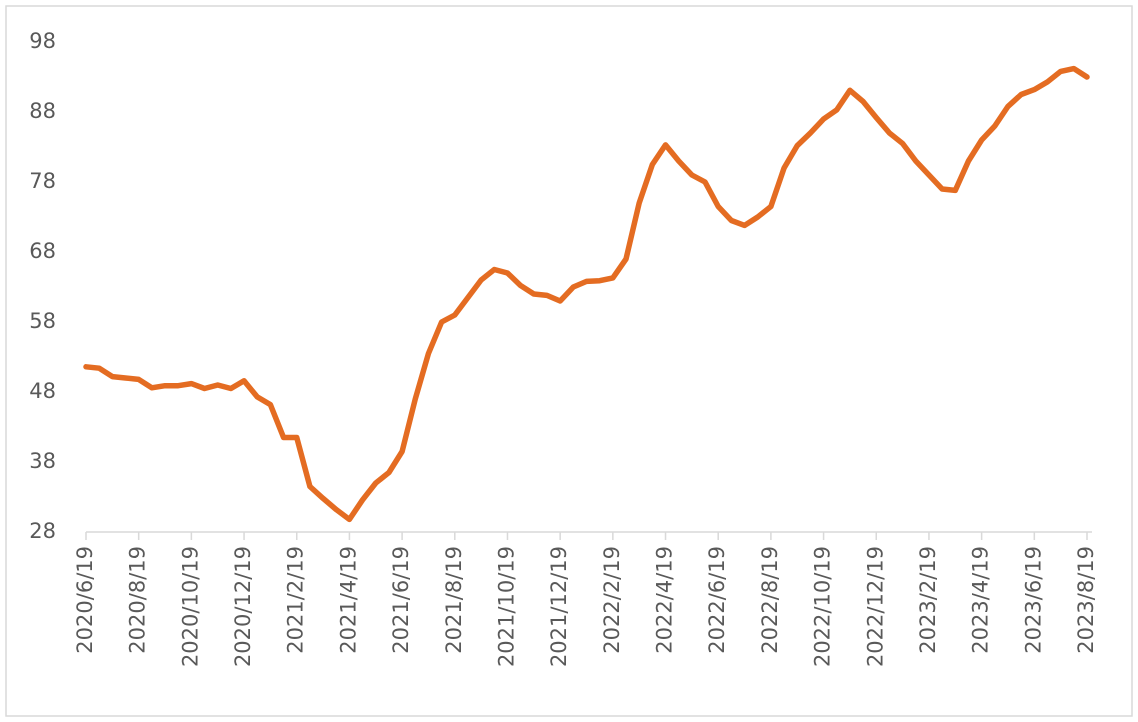 Image resolution: width=1138 pixels, height=722 pixels. What do you see at coordinates (348, 600) in the screenshot?
I see `x-tick-label: 2021/4/19` at bounding box center [348, 600].